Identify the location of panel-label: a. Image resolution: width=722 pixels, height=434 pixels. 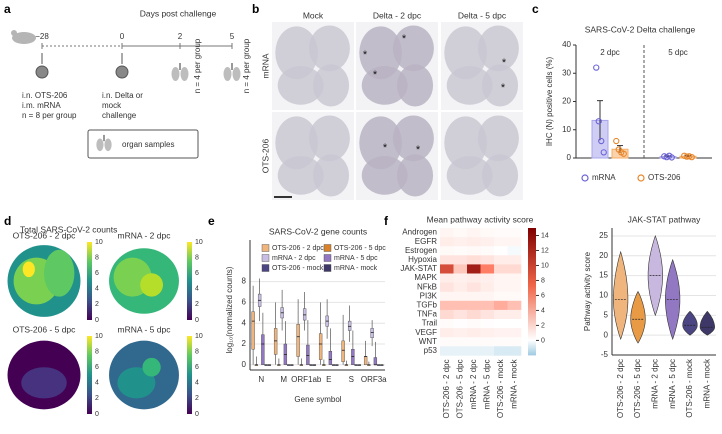
(7, 9).